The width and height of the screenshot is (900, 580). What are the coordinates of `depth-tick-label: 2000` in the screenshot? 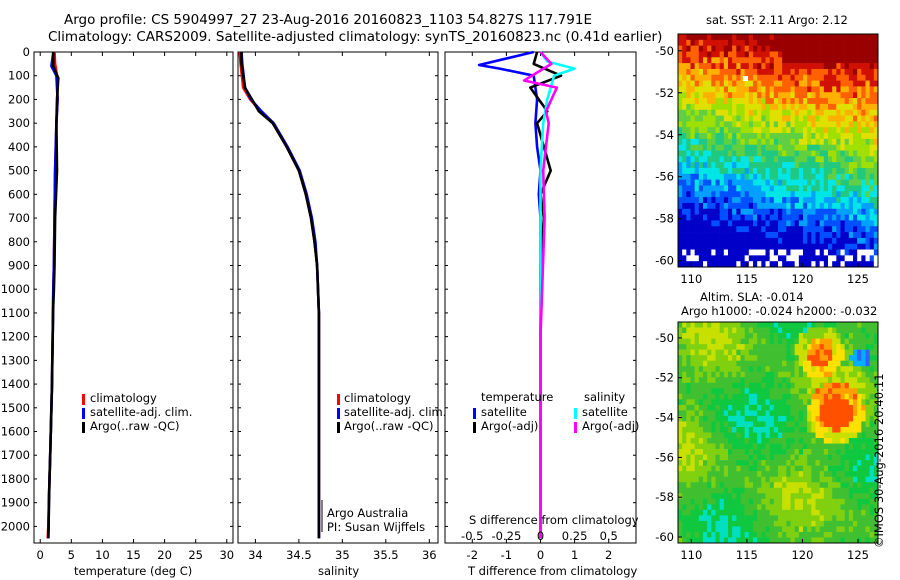 It's located at (15, 526).